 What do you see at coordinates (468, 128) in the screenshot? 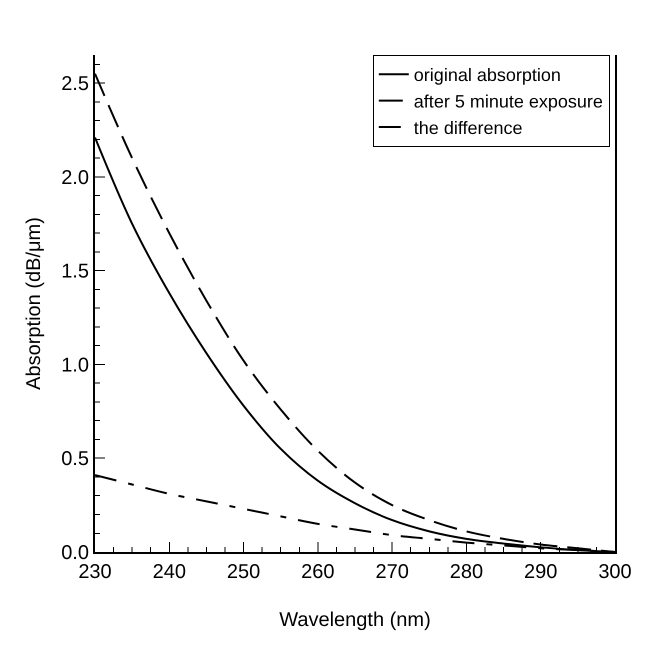
I see `legend-label: the difference` at bounding box center [468, 128].